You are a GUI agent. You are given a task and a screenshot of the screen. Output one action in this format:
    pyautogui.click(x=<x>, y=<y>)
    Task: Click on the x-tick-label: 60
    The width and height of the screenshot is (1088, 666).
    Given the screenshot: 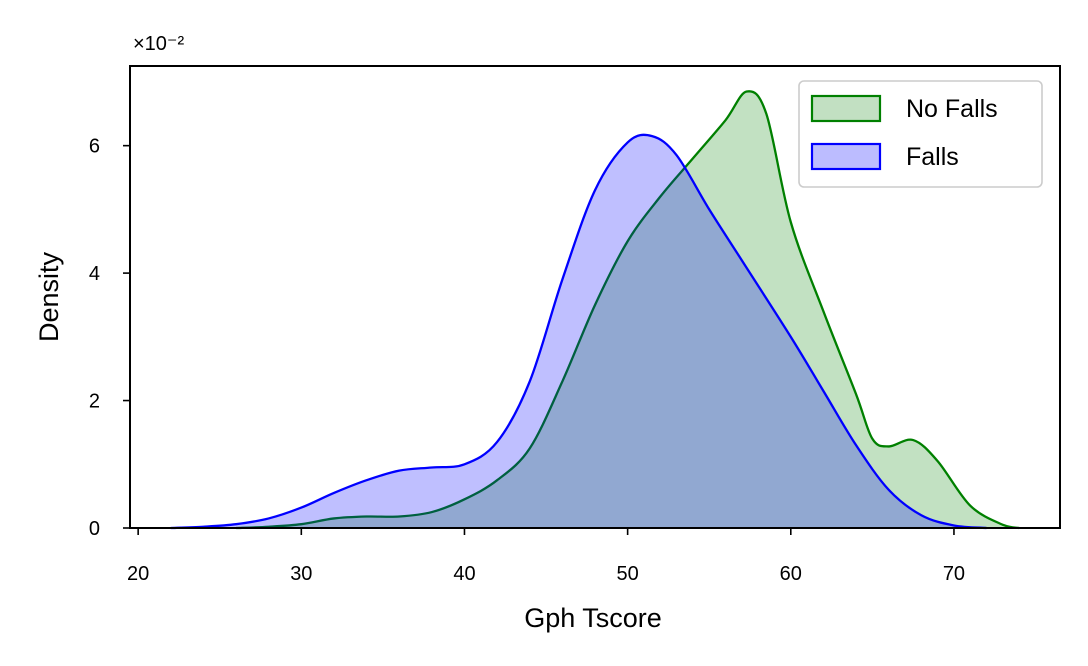 What is the action you would take?
    pyautogui.click(x=791, y=574)
    